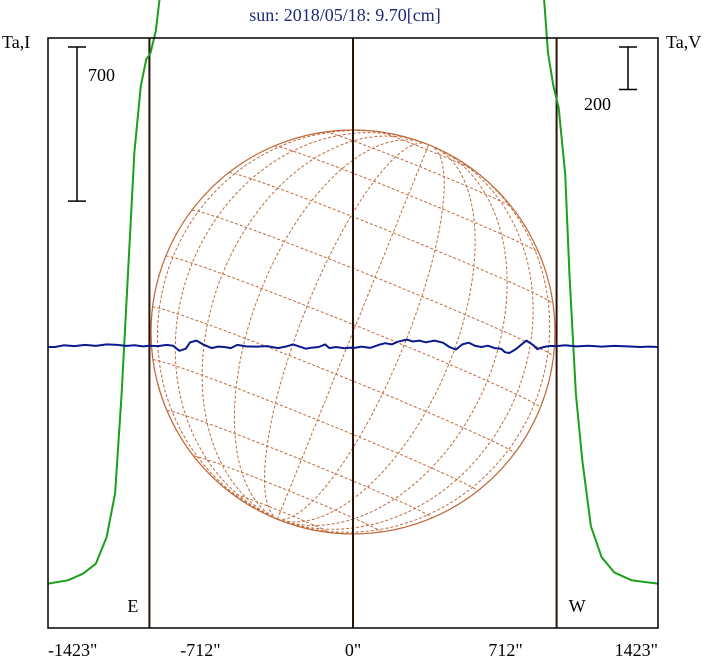  Describe the element at coordinates (577, 606) in the screenshot. I see `limb-label: W` at that location.